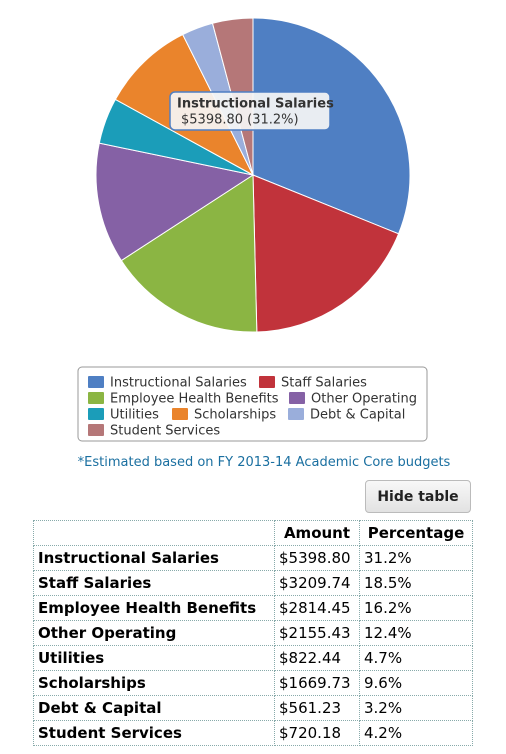  What do you see at coordinates (154, 683) in the screenshot?
I see `table-cell: Scholarships` at bounding box center [154, 683].